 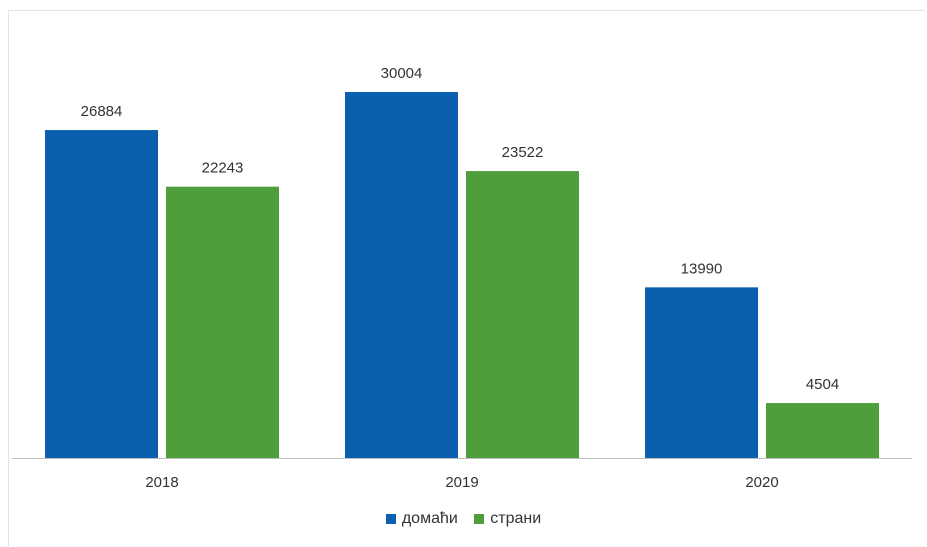 What do you see at coordinates (429, 518) in the screenshot?
I see `legend-label-series-0: домаћи` at bounding box center [429, 518].